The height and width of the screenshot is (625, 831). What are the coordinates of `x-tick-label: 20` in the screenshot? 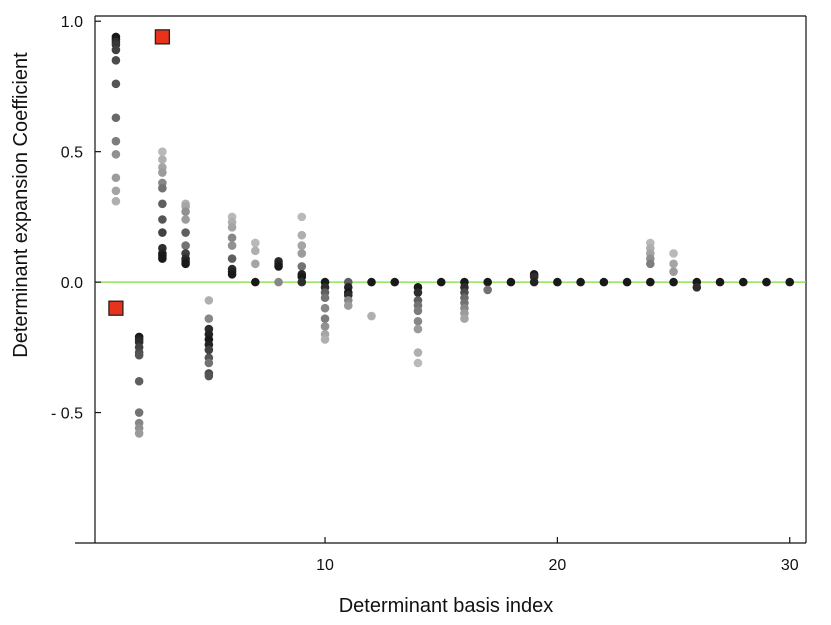 It's located at (557, 565).